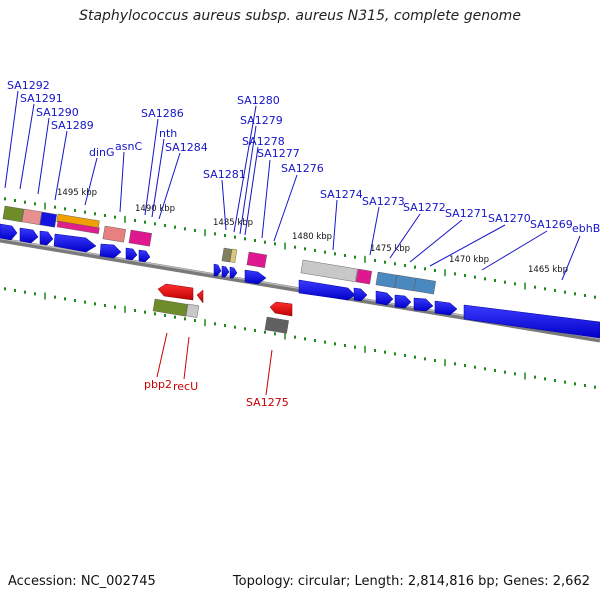 This screenshot has height=600, width=600. What do you see at coordinates (102, 152) in the screenshot?
I see `gene-label: dinG` at bounding box center [102, 152].